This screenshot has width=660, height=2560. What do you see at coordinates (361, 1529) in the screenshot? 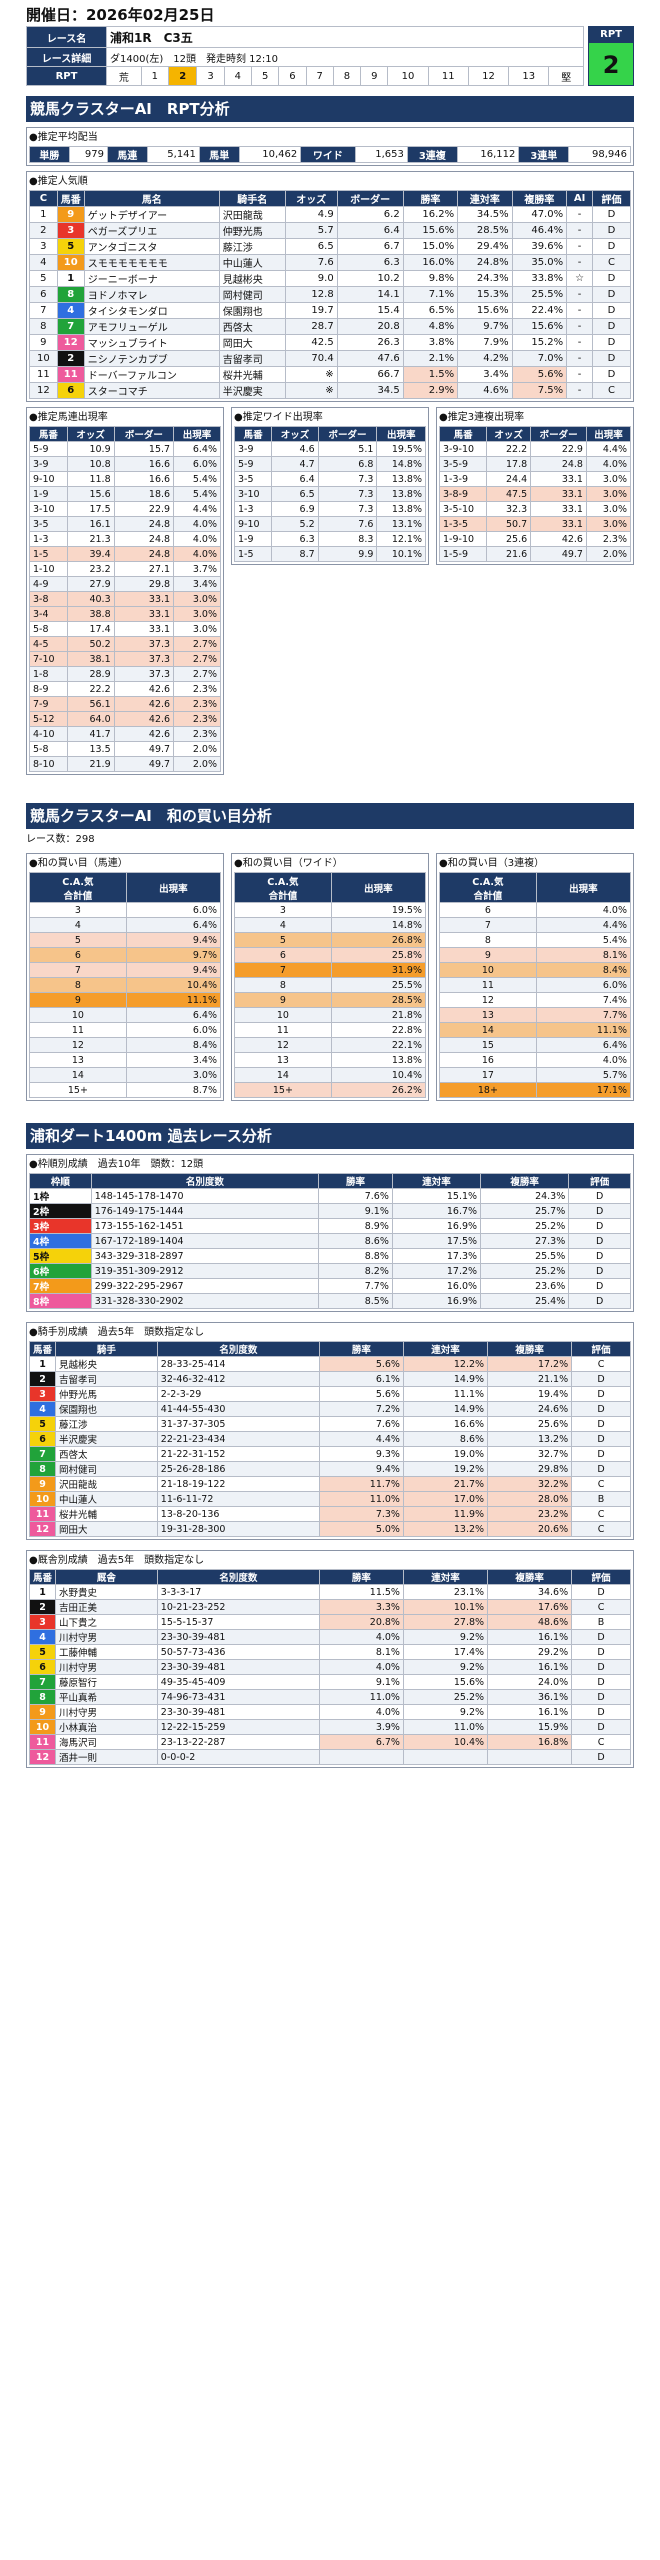
I see `table-cell: 5.0%` at bounding box center [361, 1529].